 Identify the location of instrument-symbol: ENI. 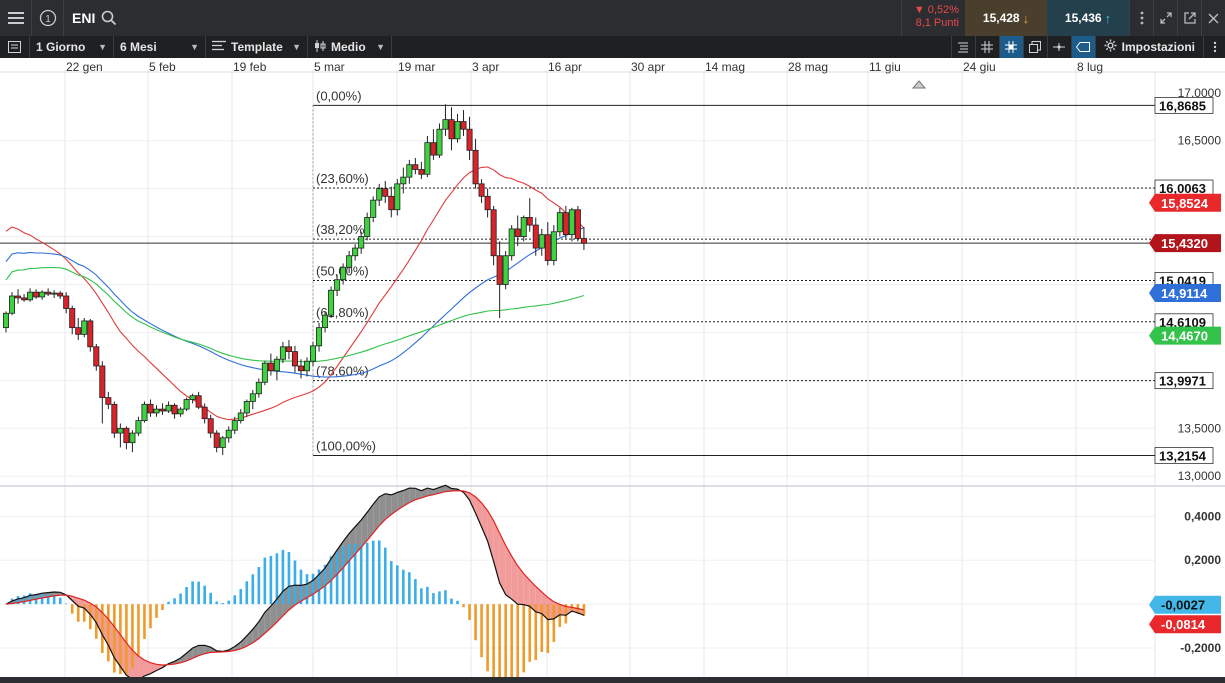
(84, 18).